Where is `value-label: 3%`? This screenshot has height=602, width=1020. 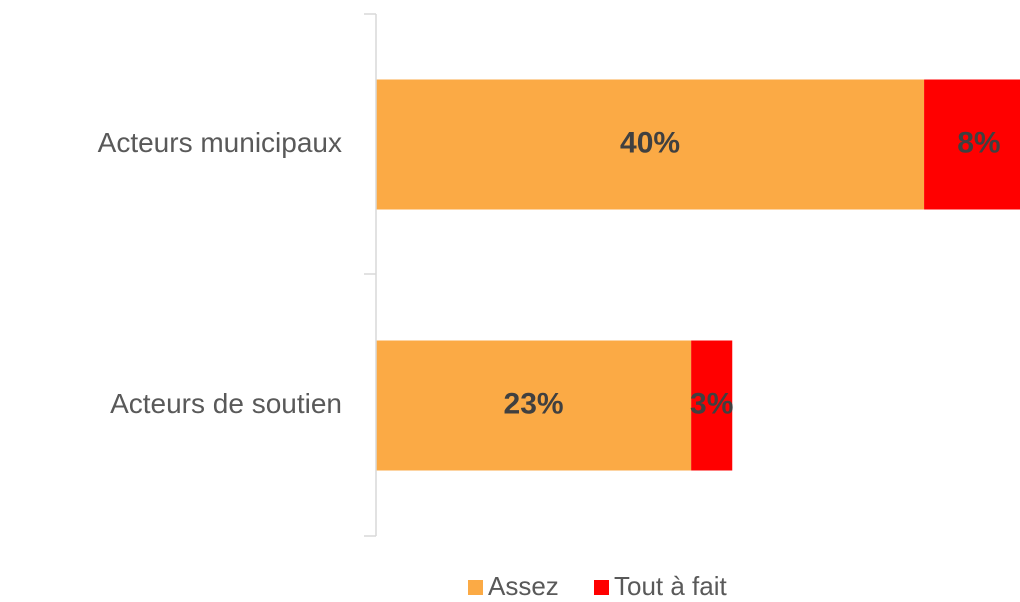 value-label: 3% is located at coordinates (711, 403).